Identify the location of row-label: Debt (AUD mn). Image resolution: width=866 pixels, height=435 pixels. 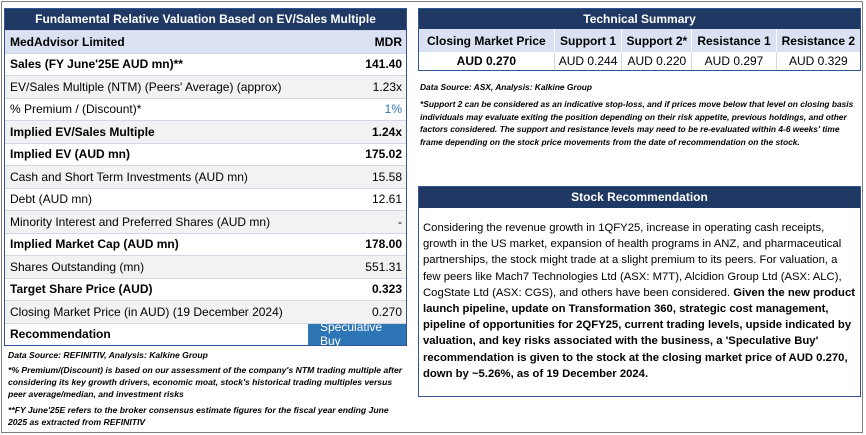
(51, 199).